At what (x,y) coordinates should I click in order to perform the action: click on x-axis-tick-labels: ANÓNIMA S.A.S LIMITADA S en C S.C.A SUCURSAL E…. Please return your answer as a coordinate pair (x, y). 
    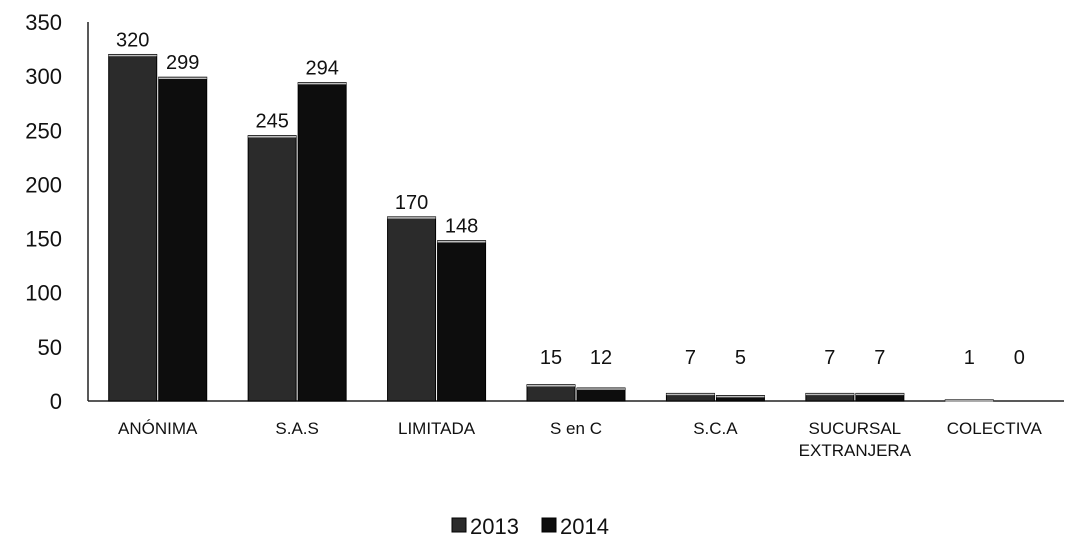
    Looking at the image, I should click on (580, 439).